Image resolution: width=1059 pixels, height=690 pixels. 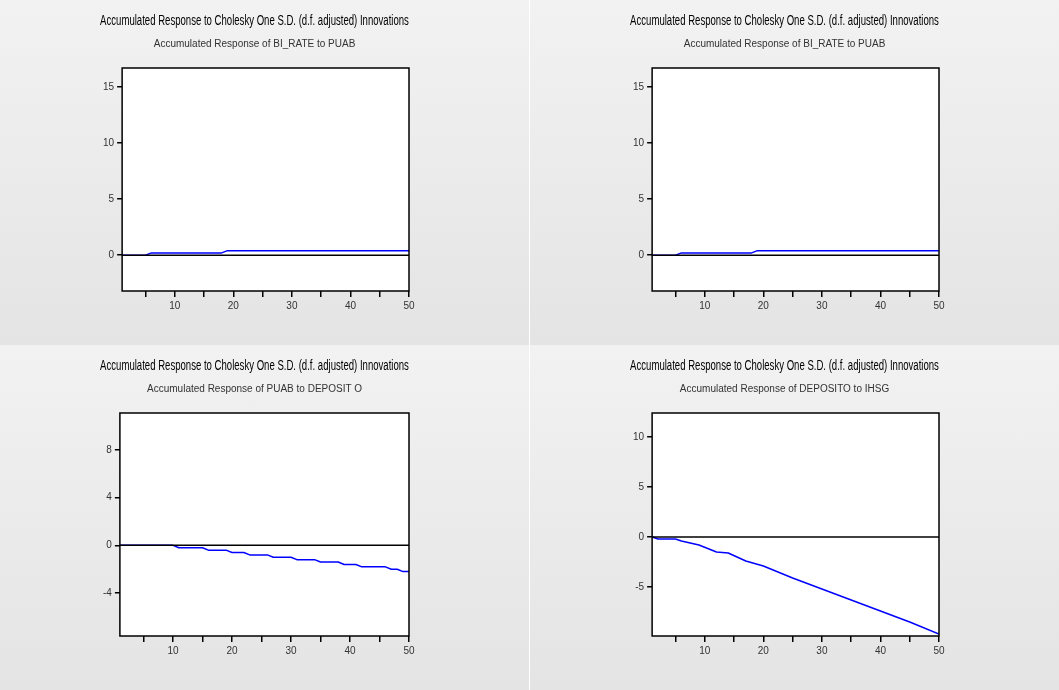 What do you see at coordinates (255, 388) in the screenshot?
I see `chart-subtitle: Accumulated Response of PUAB to DEPOSIT O` at bounding box center [255, 388].